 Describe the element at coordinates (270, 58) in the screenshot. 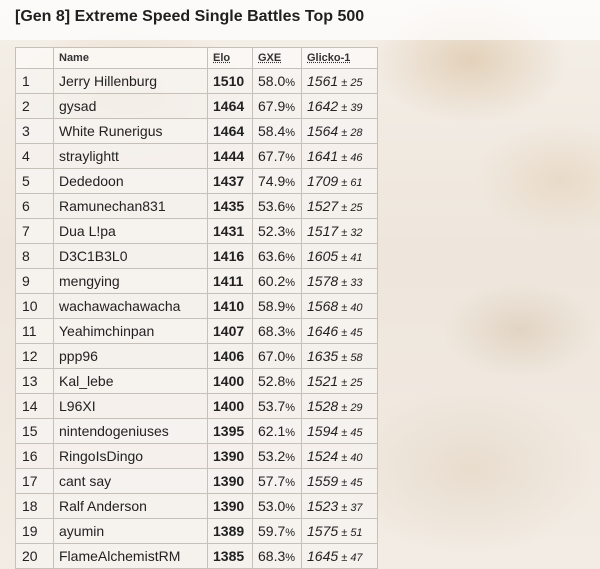

I see `gxe-abbr: GXE` at that location.